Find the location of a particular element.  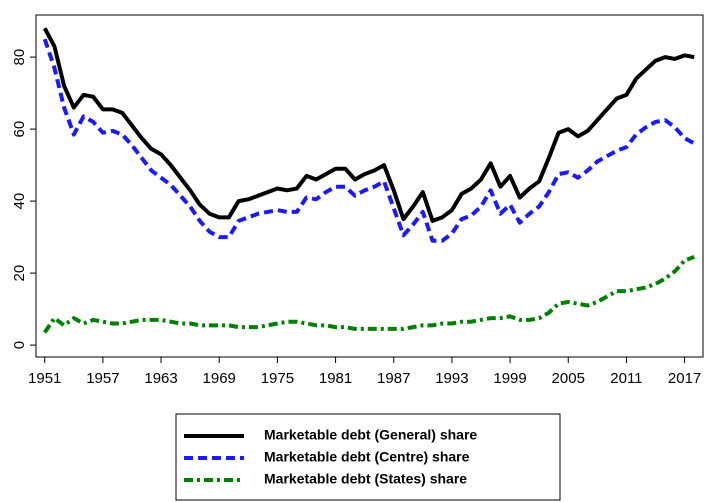

legend-label: Marketable debt (Centre) share is located at coordinates (367, 457).